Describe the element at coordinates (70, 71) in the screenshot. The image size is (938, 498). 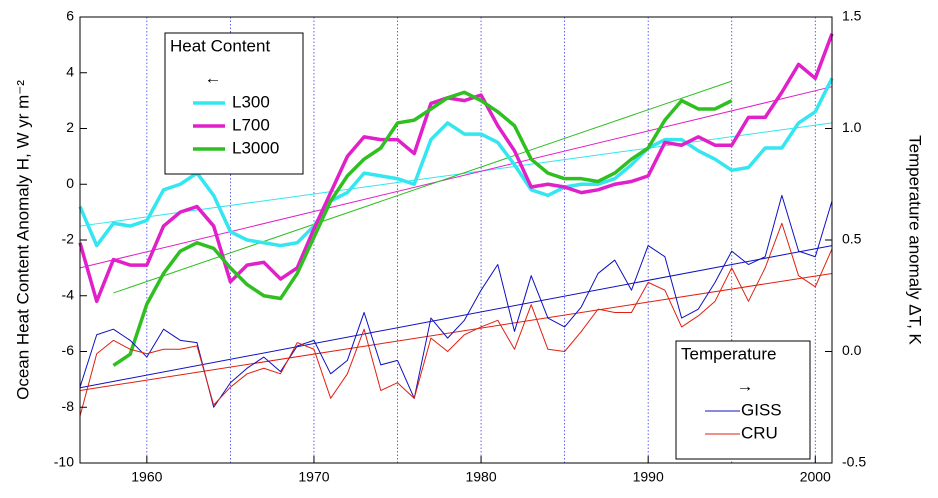
I see `y-tick-label: 4` at that location.